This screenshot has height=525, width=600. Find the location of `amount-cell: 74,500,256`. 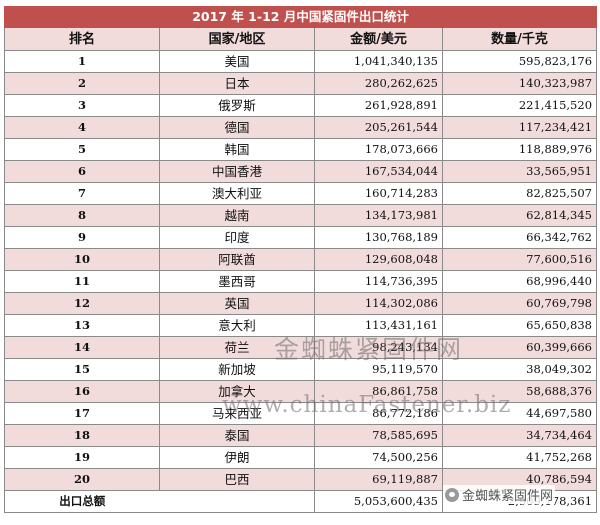

amount-cell: 74,500,256 is located at coordinates (378, 457).